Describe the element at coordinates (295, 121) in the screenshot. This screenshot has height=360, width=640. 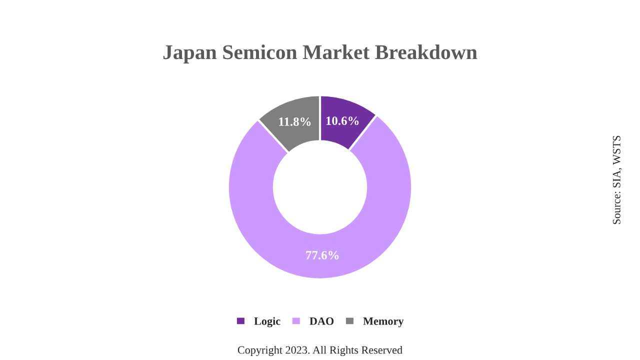
I see `data-label: 11.8%` at that location.